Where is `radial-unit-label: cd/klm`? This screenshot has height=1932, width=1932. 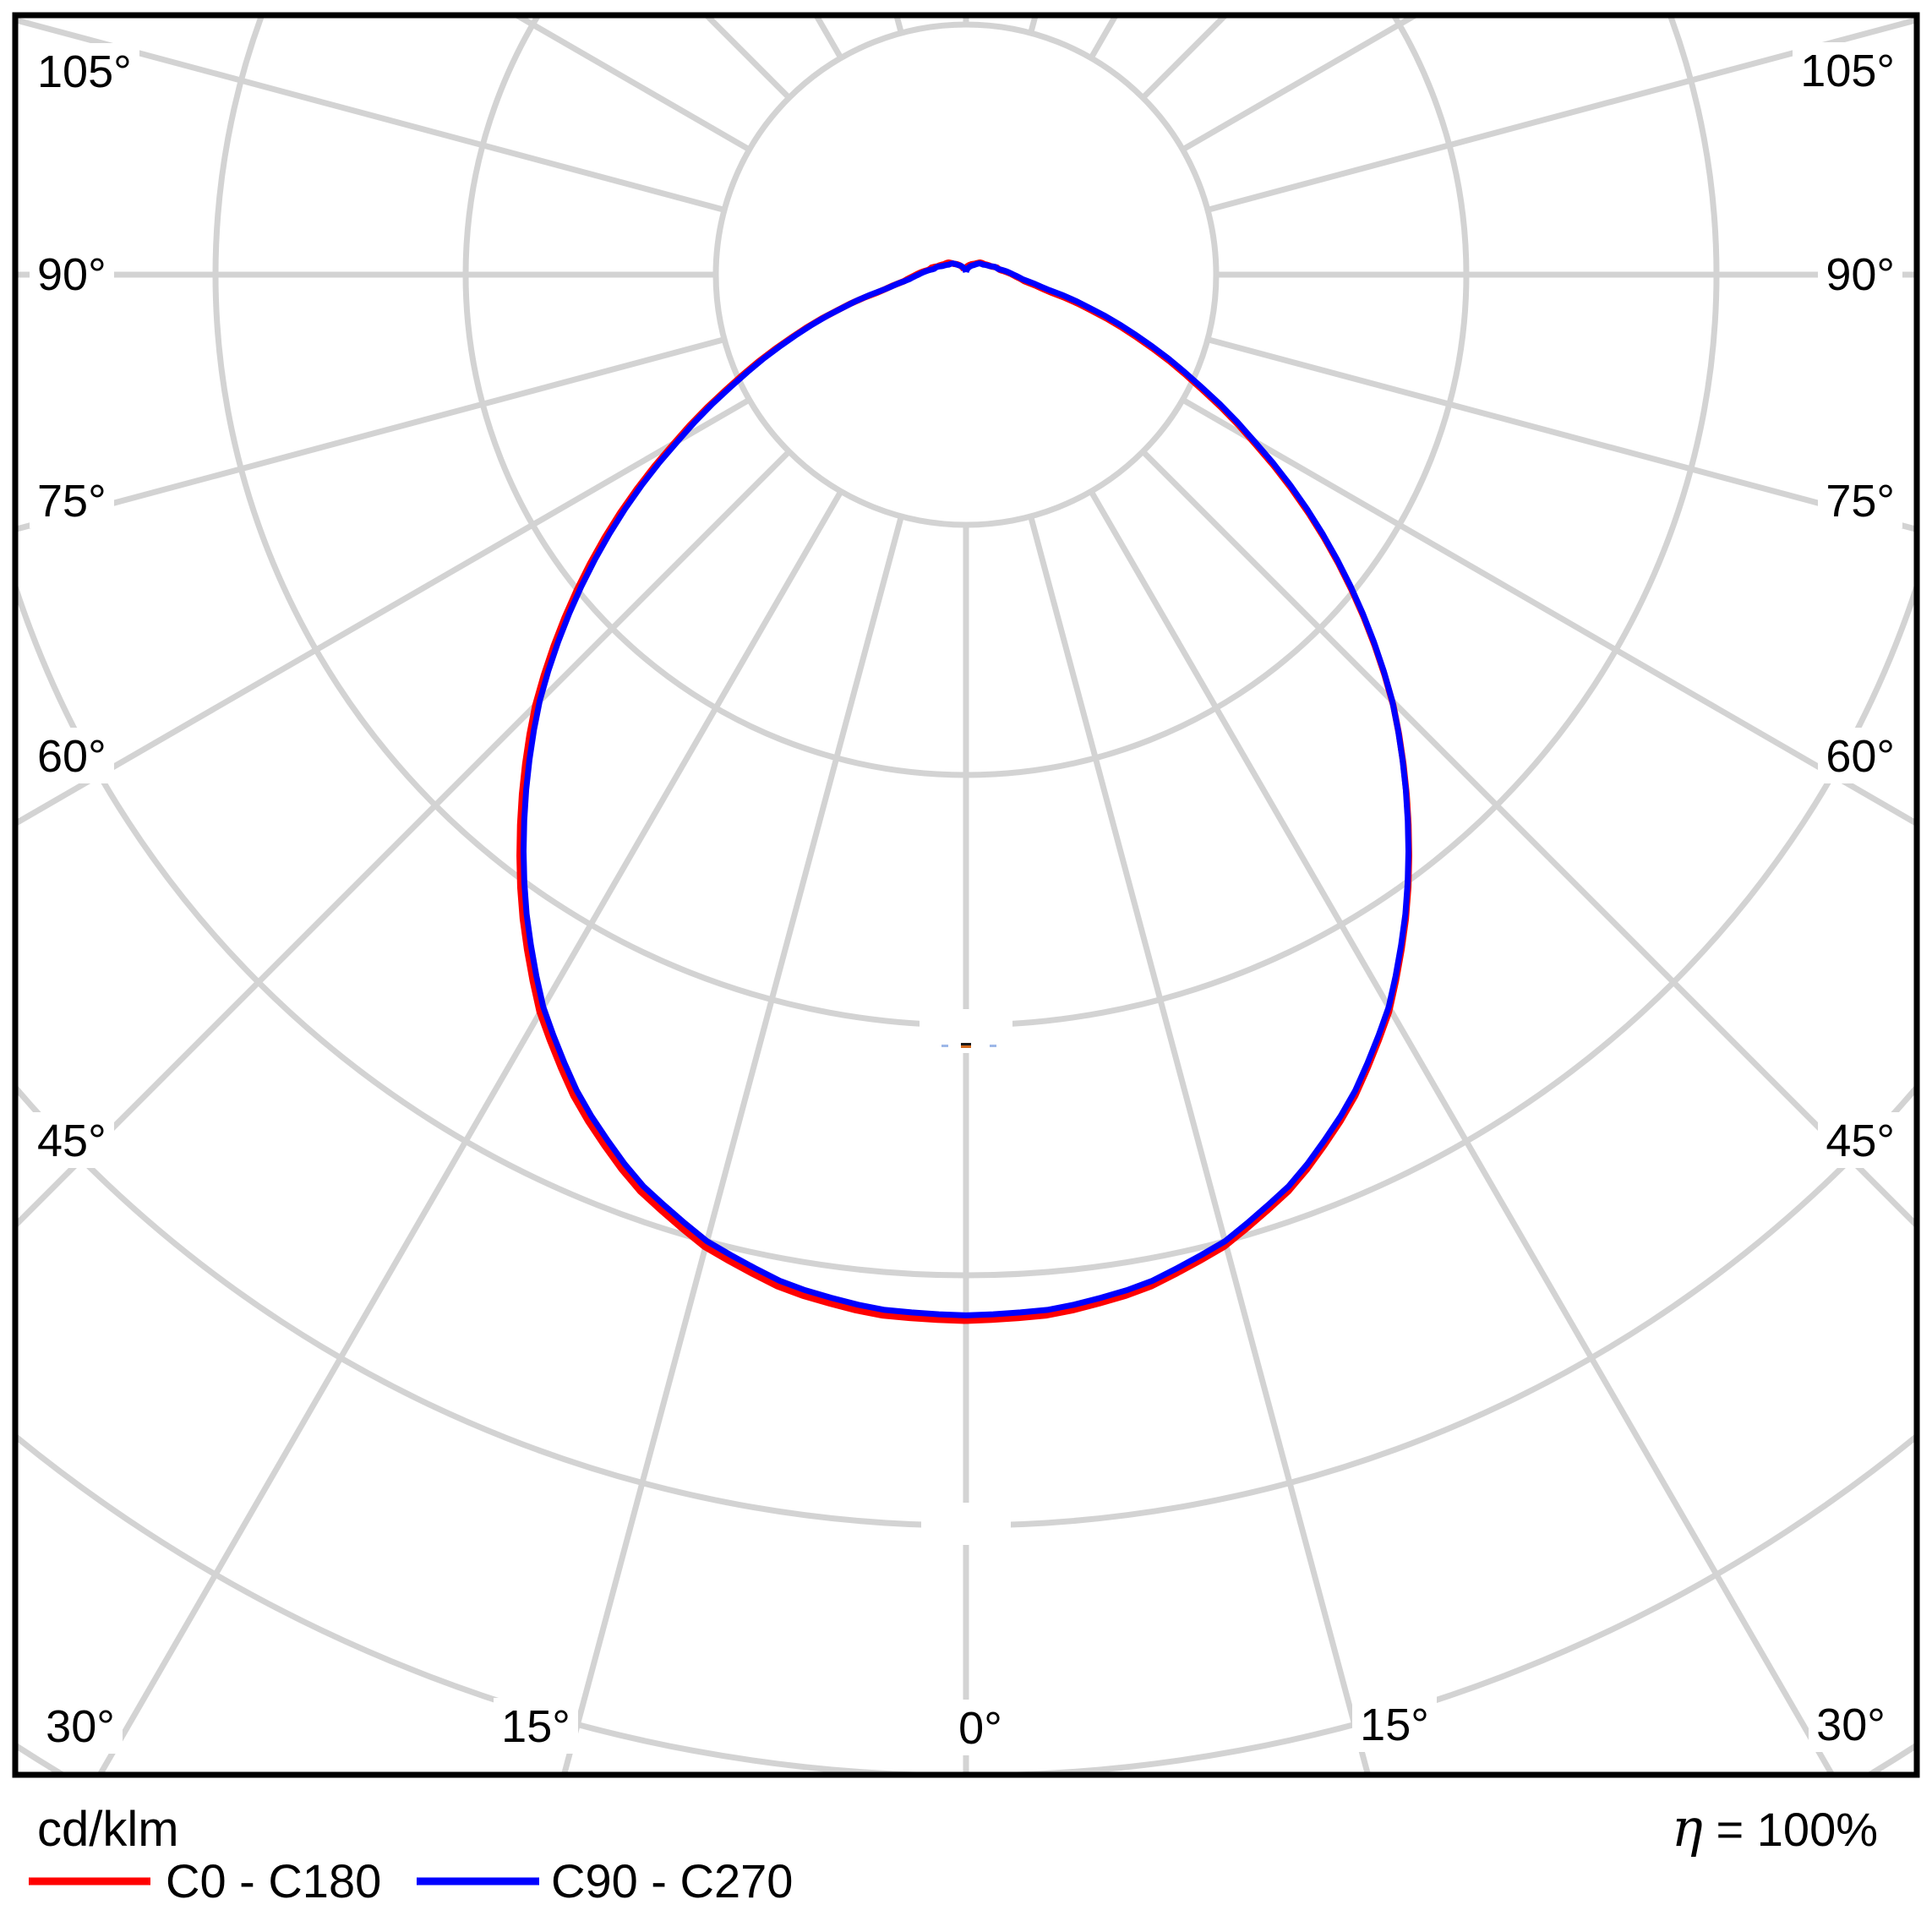
radial-unit-label: cd/klm is located at coordinates (108, 1829).